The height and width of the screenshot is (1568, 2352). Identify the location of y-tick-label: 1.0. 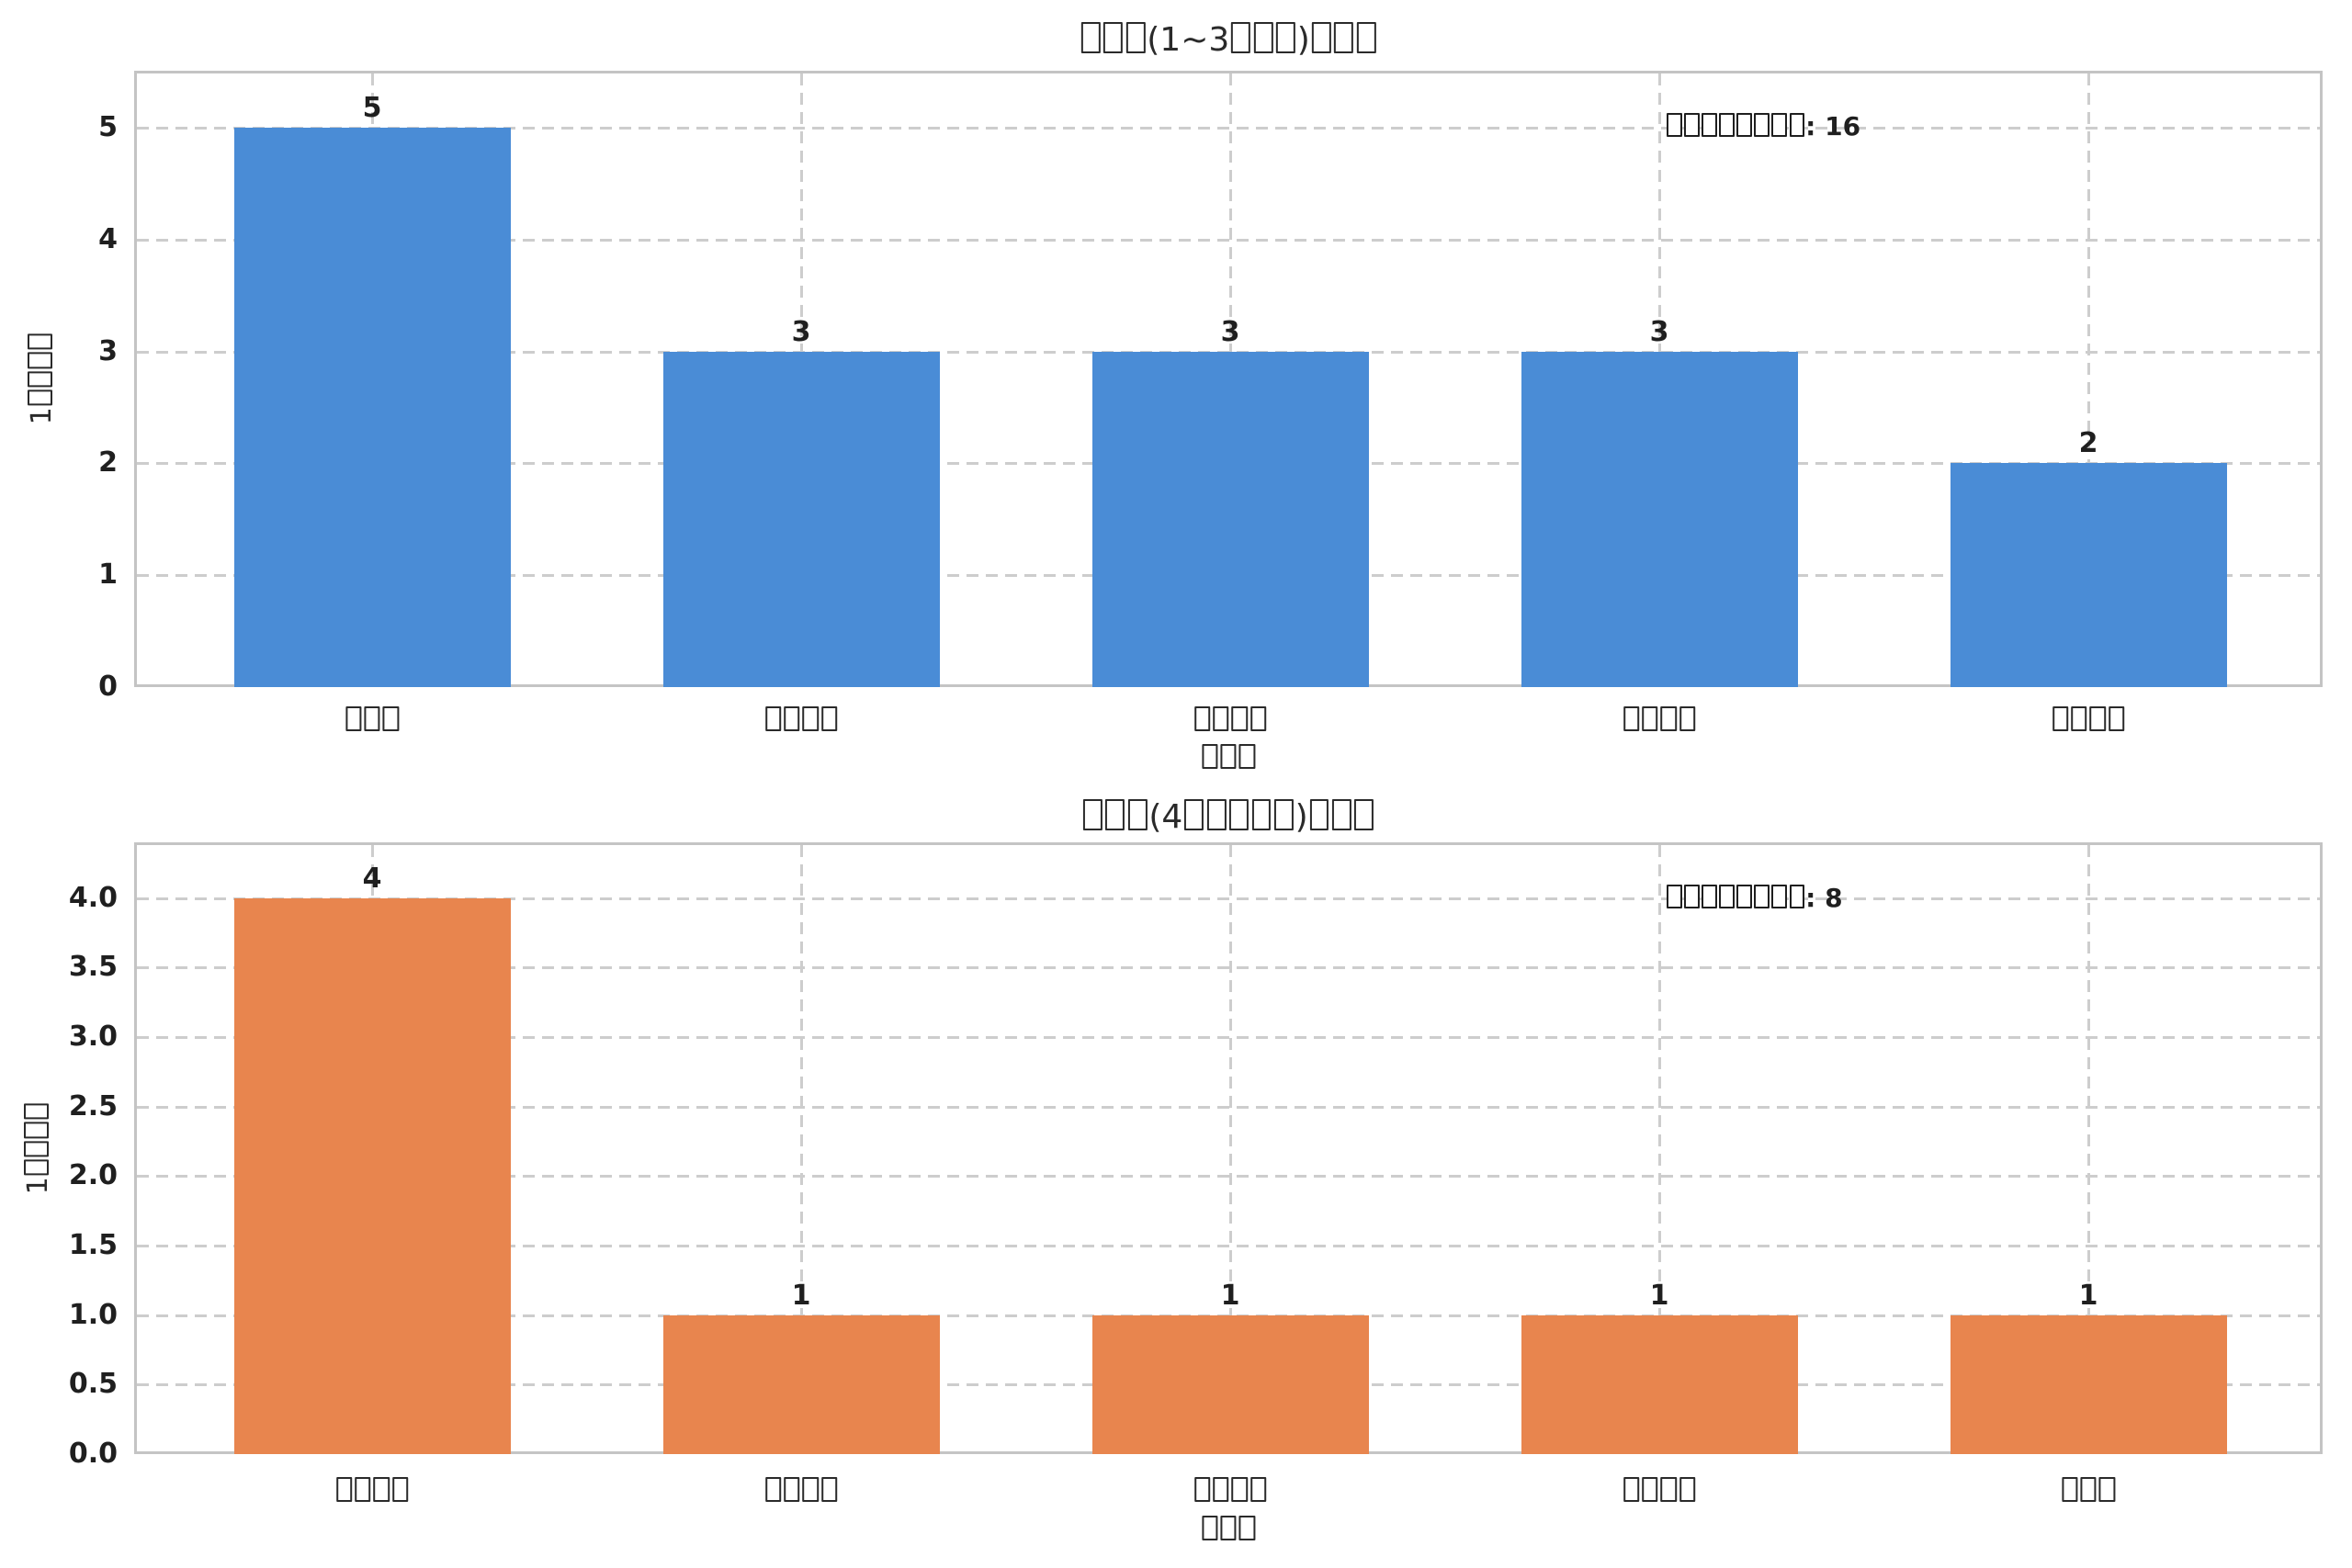
(93, 1314).